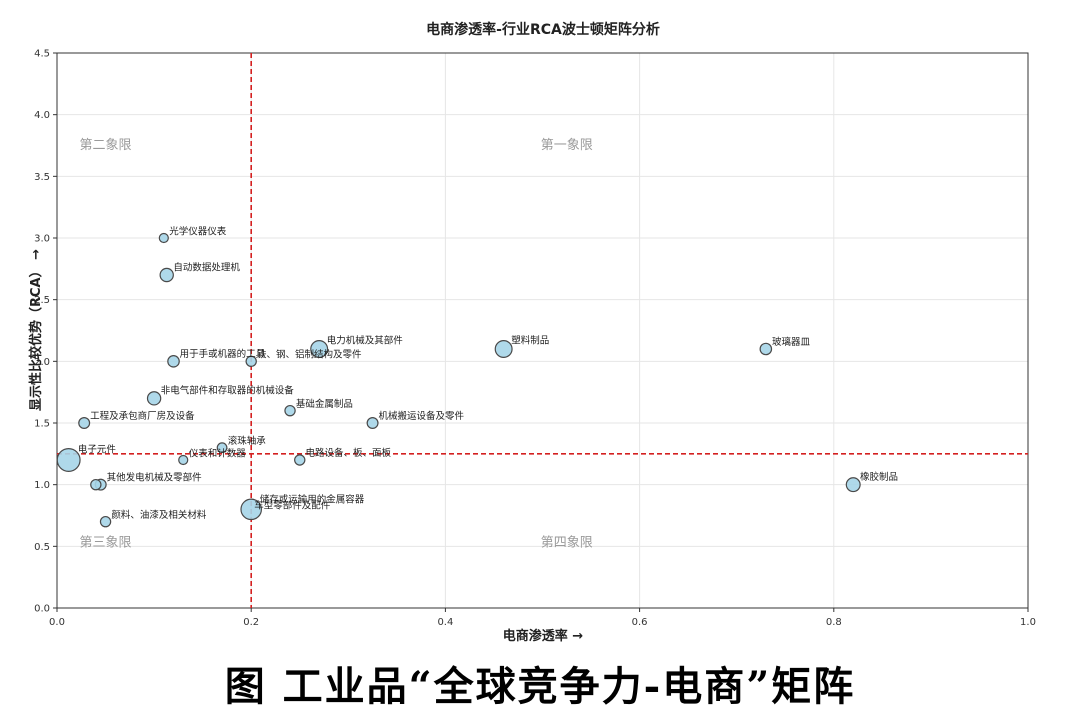 The image size is (1080, 727). Describe the element at coordinates (42, 115) in the screenshot. I see `y-tick-label: 4.0` at that location.